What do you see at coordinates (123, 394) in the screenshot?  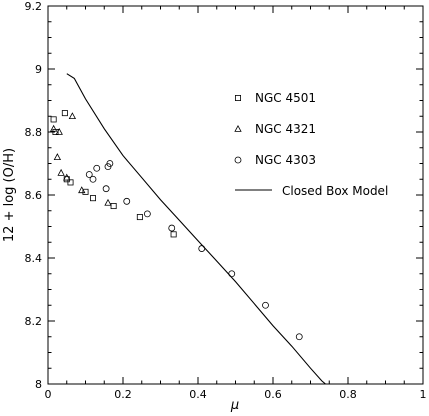 I see `x-tick-label: 0.2` at bounding box center [123, 394].